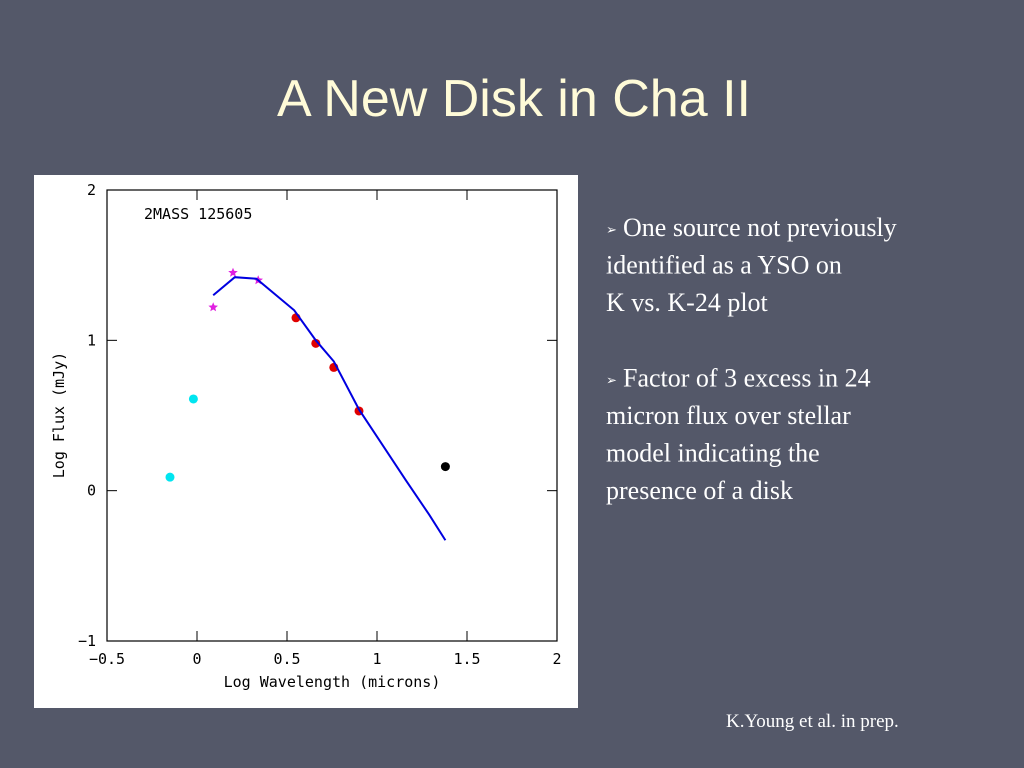 This screenshot has height=768, width=1024. I want to click on y-axis-label: Log Flux (mJy), so click(59, 415).